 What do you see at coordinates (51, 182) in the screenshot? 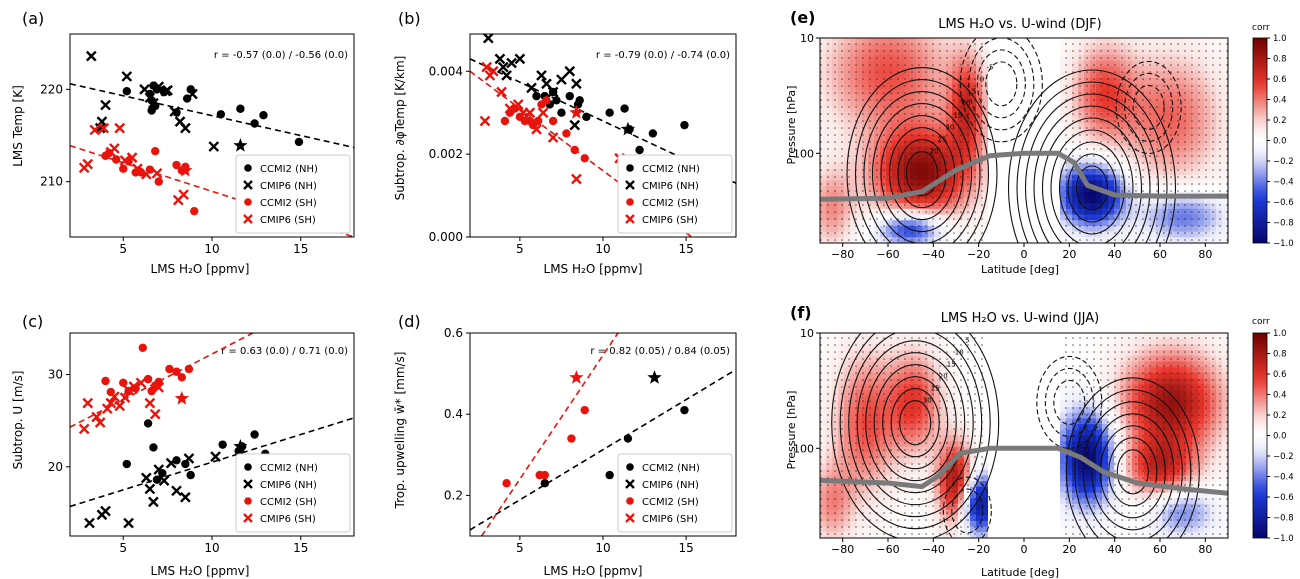
I see `y-tick-label: 210` at bounding box center [51, 182].